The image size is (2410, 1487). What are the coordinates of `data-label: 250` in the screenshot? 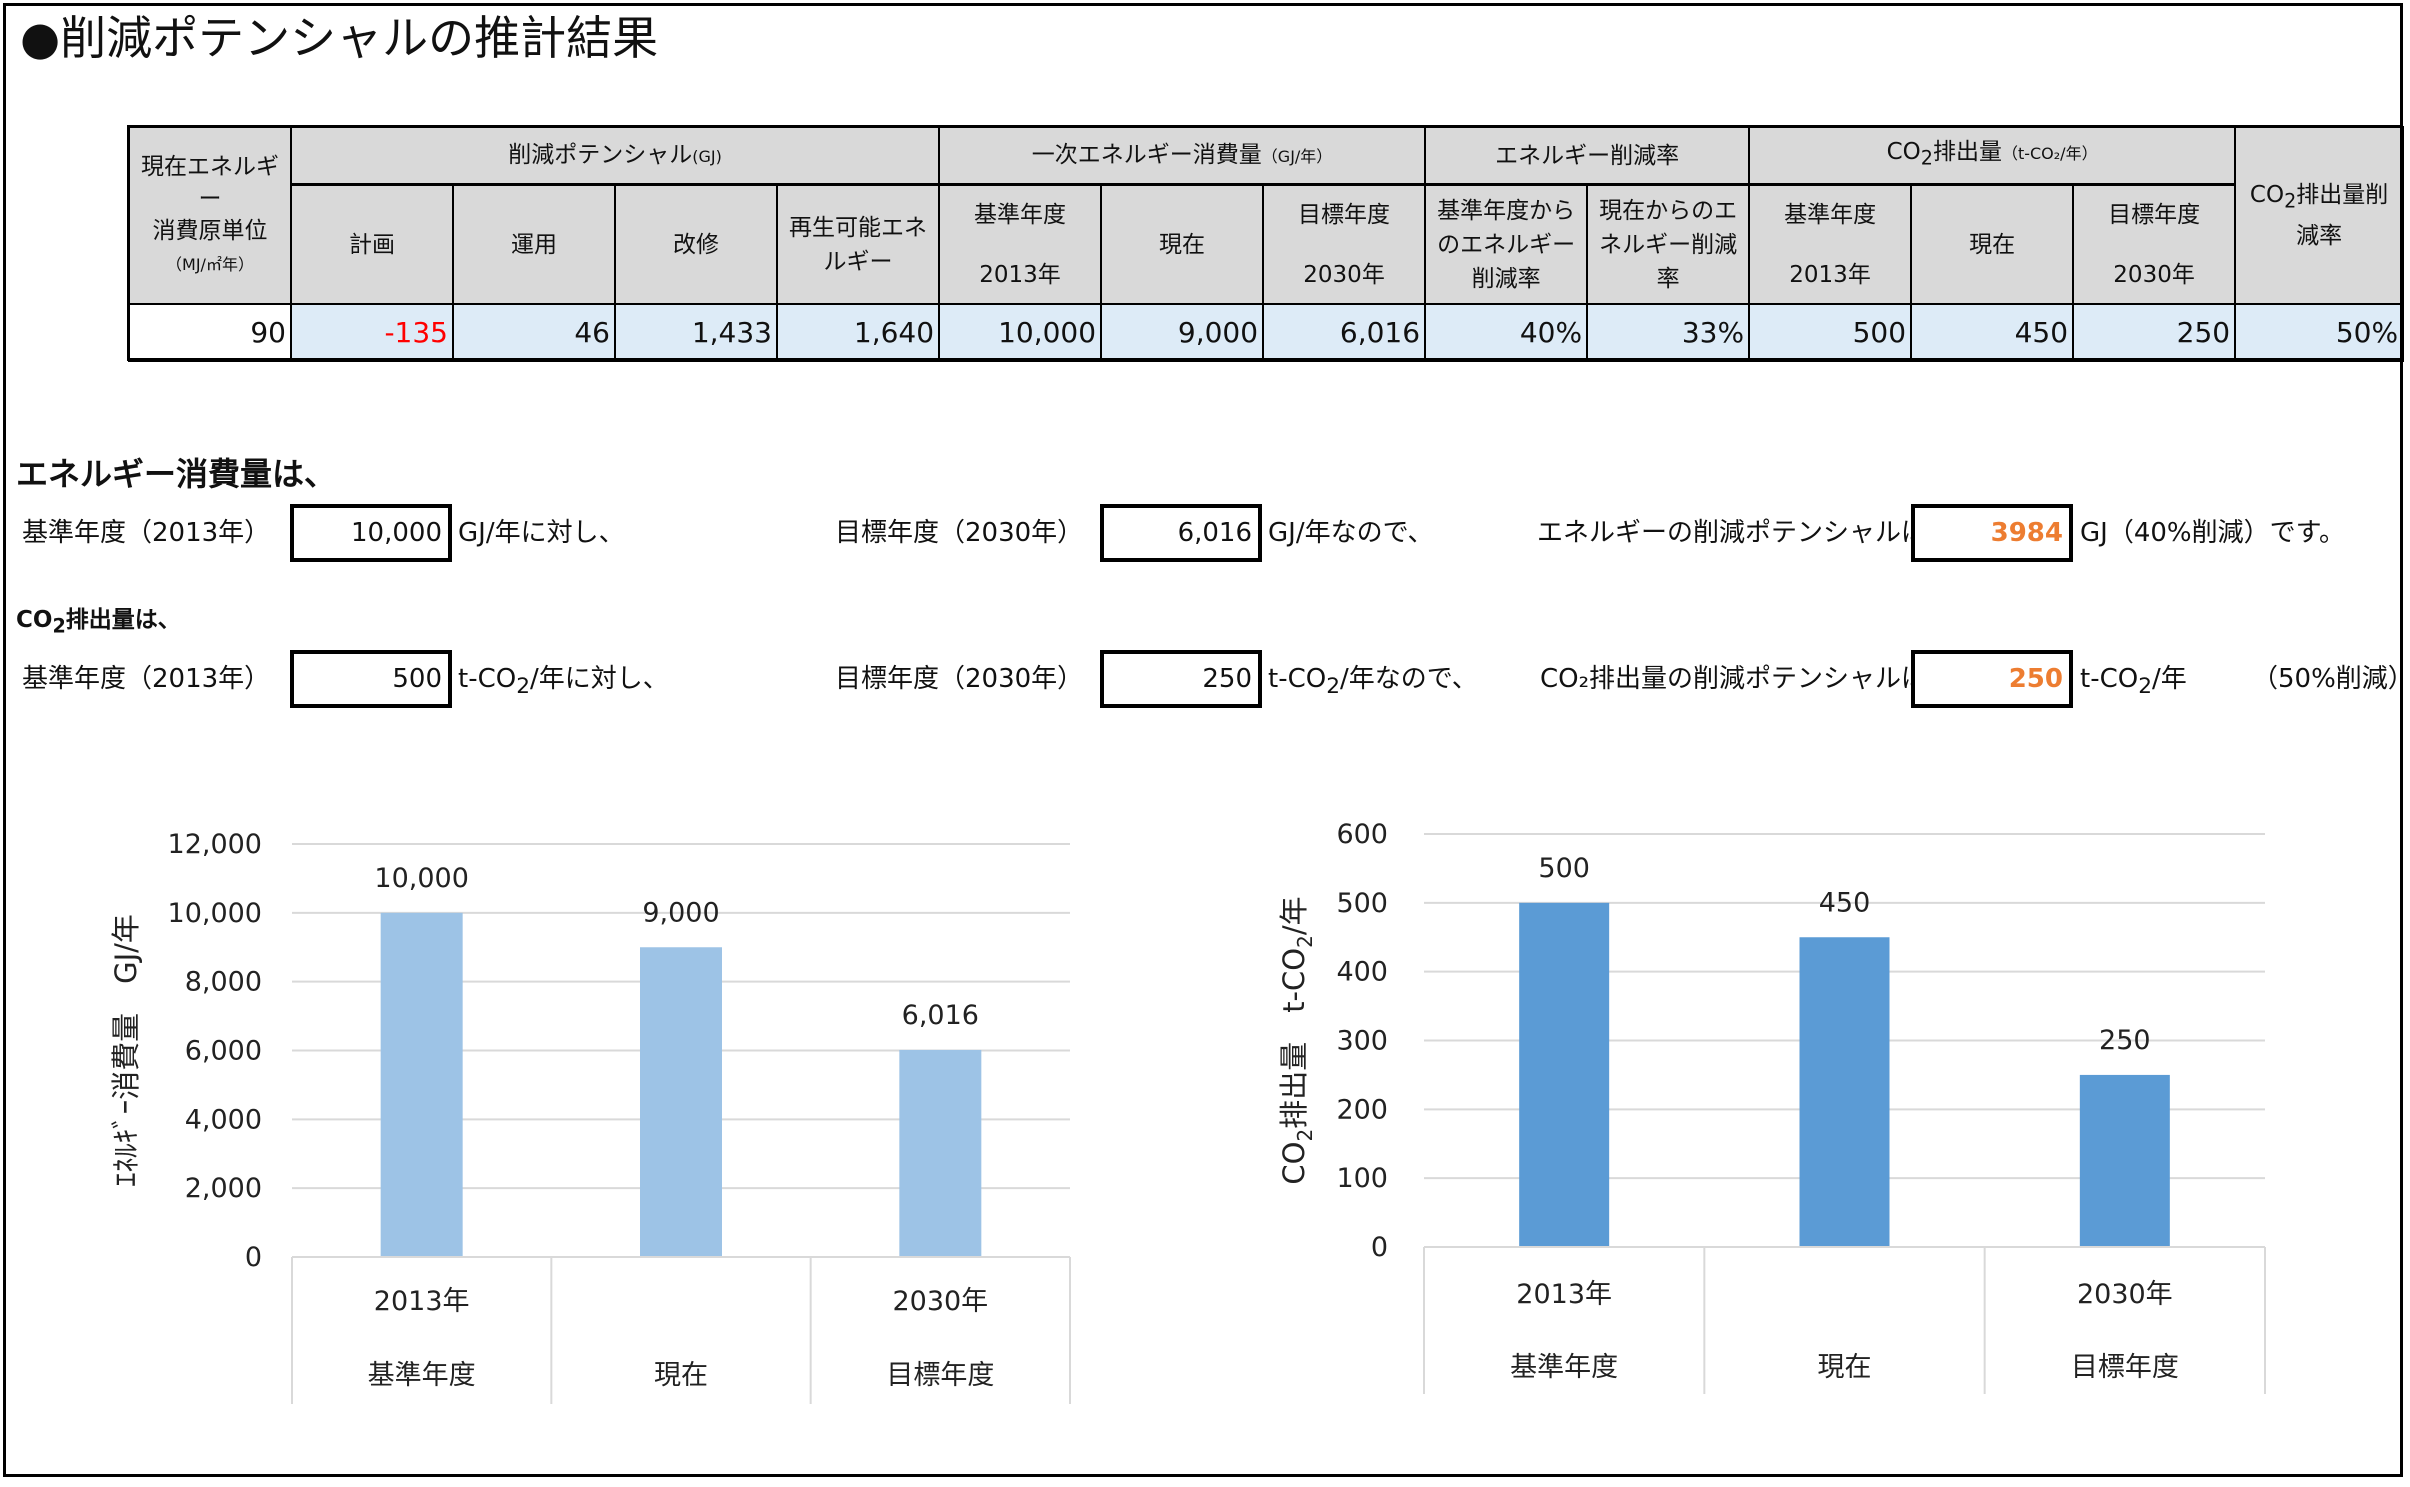 It's located at (2125, 1040).